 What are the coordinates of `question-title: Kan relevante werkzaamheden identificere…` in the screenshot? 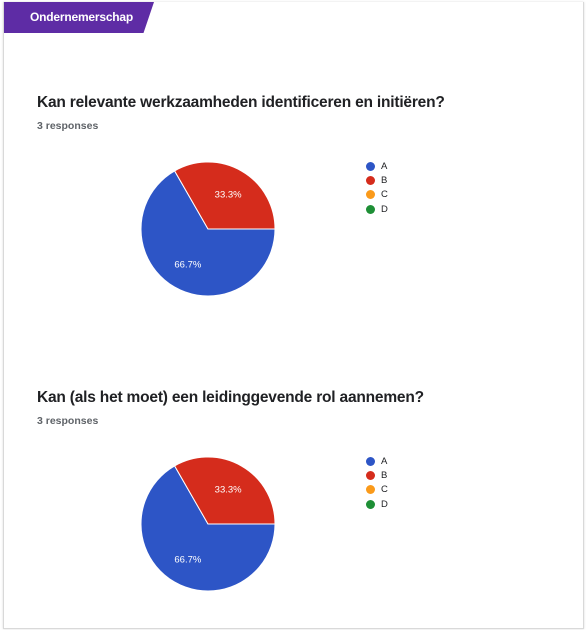 It's located at (241, 102).